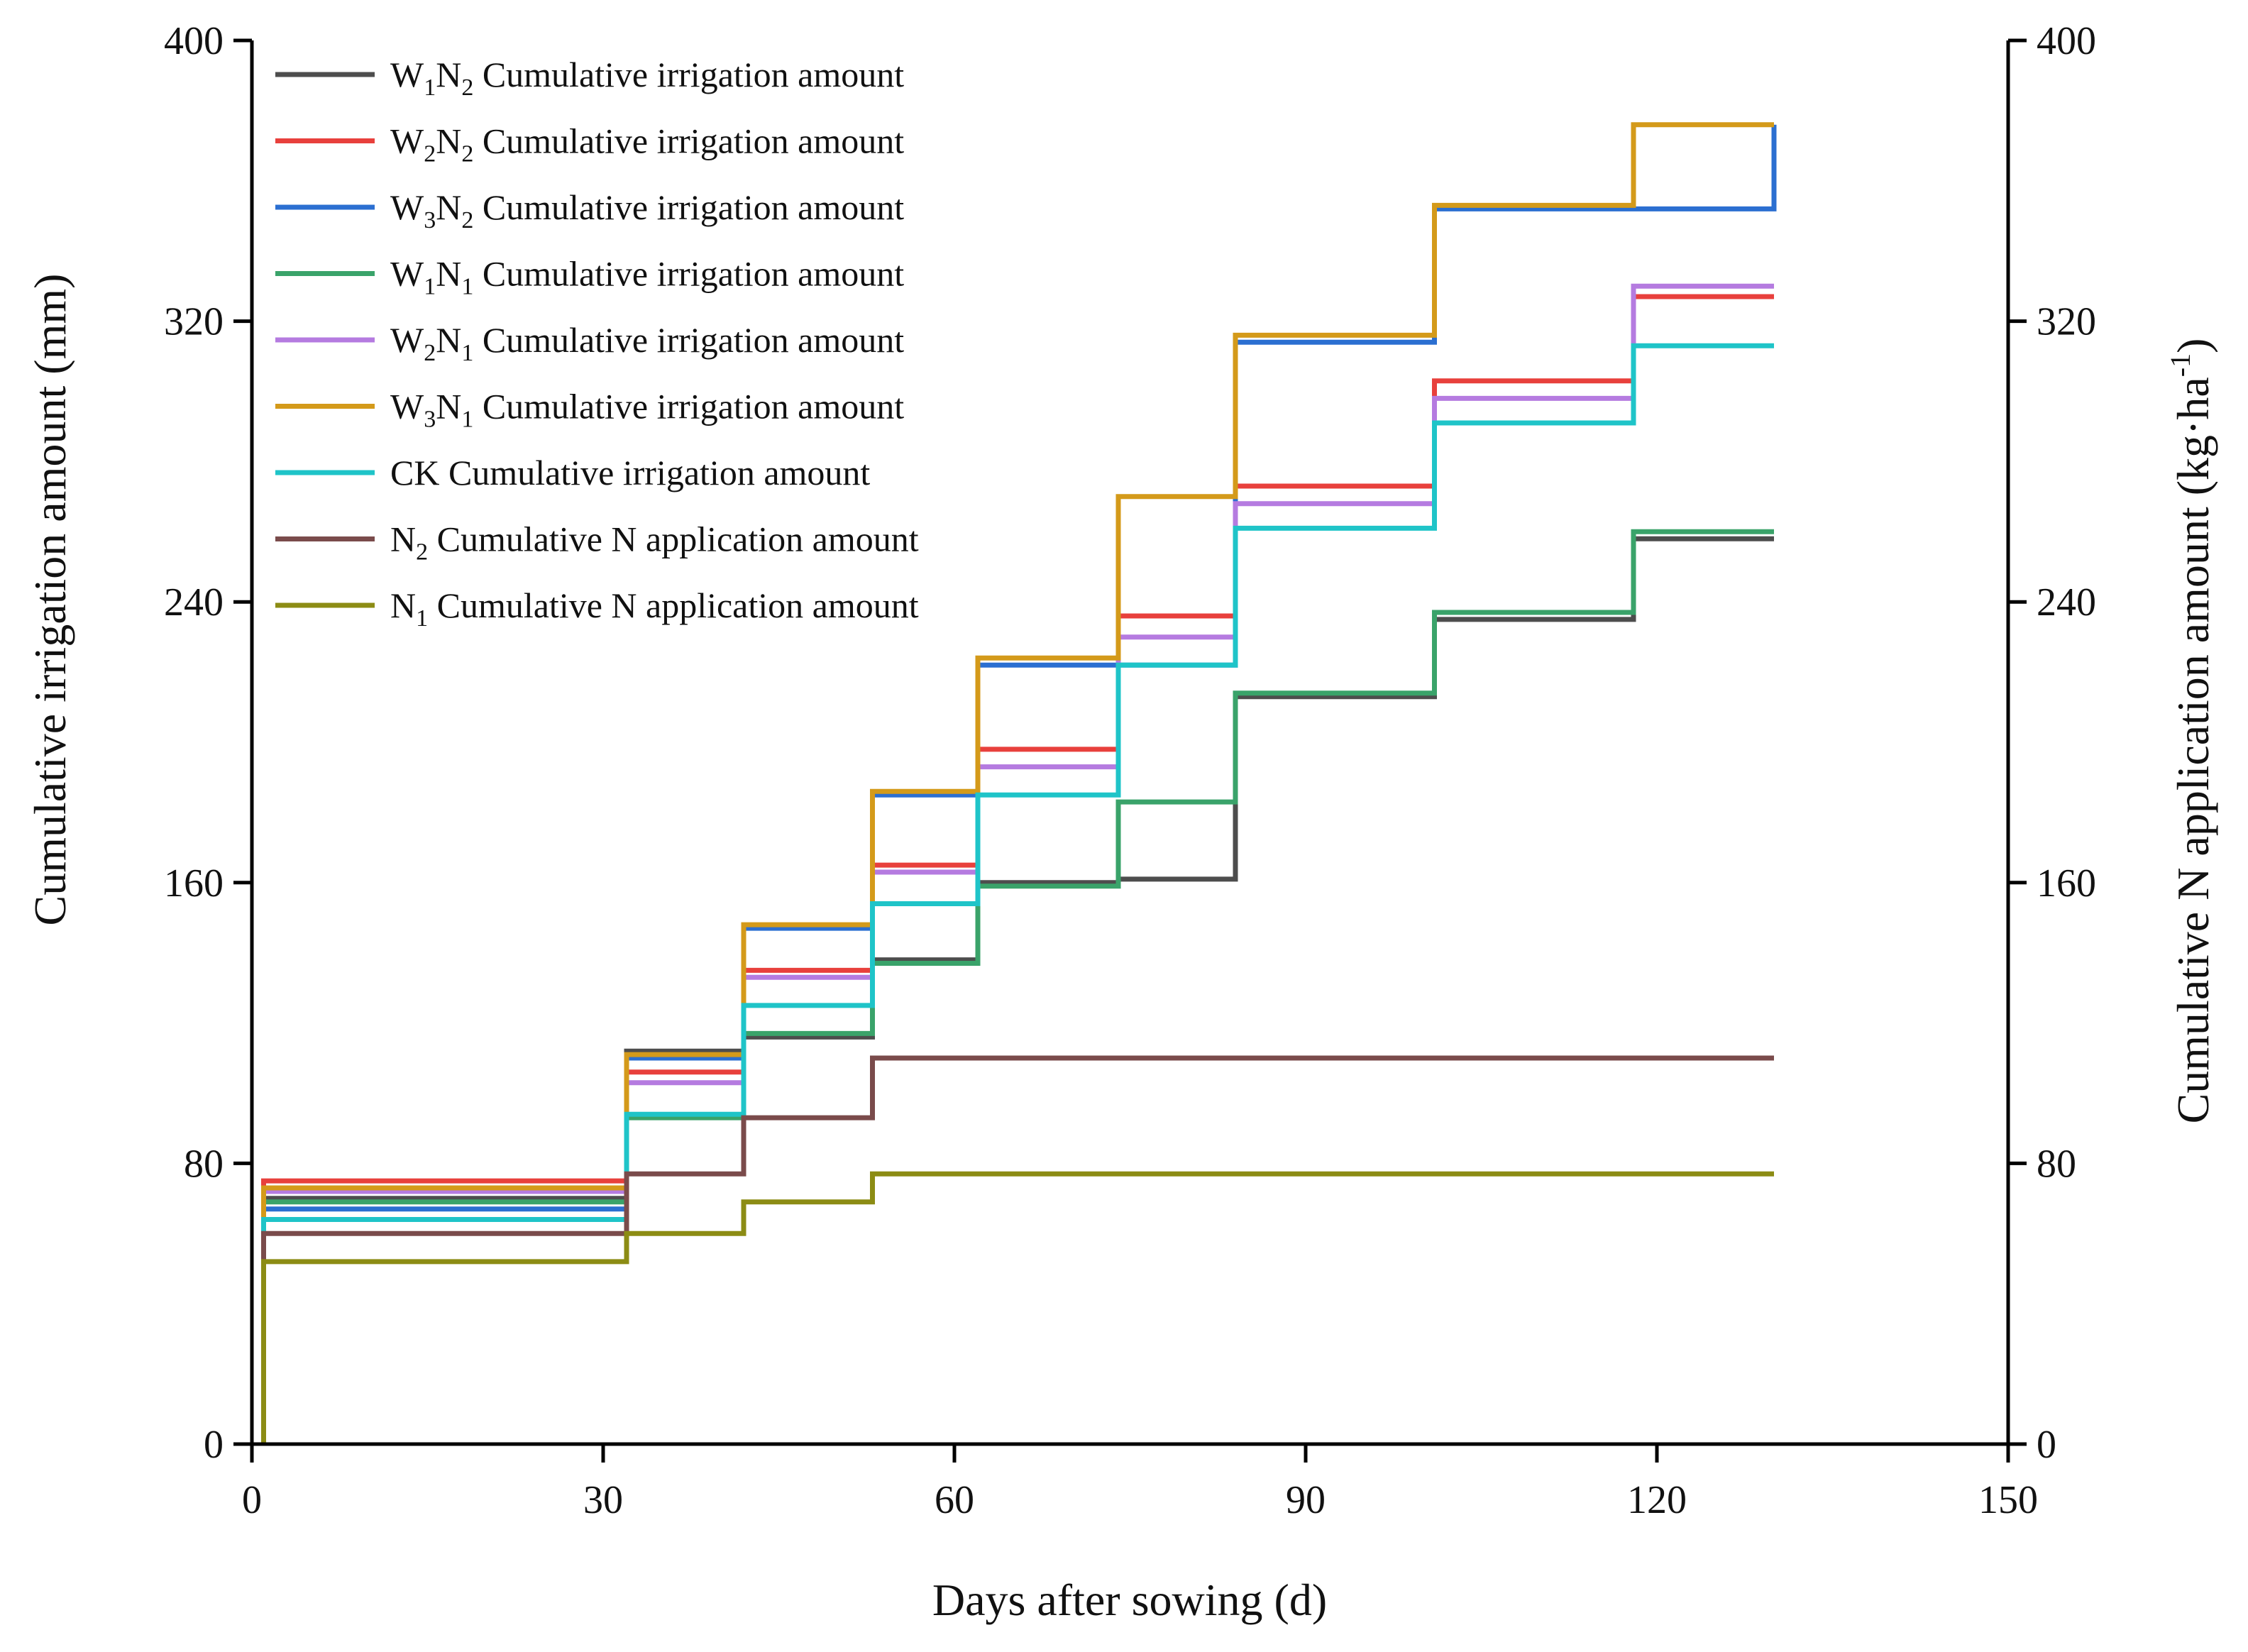 The height and width of the screenshot is (1652, 2248). Describe the element at coordinates (50, 600) in the screenshot. I see `y-axis-title: Cumulative irrigation amount (mm)` at that location.